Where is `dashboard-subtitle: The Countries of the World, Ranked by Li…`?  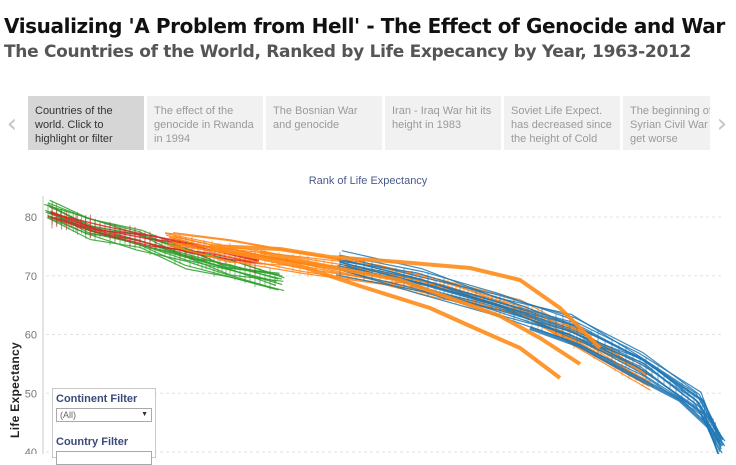
dashboard-subtitle: The Countries of the World, Ranked by Li… is located at coordinates (348, 52).